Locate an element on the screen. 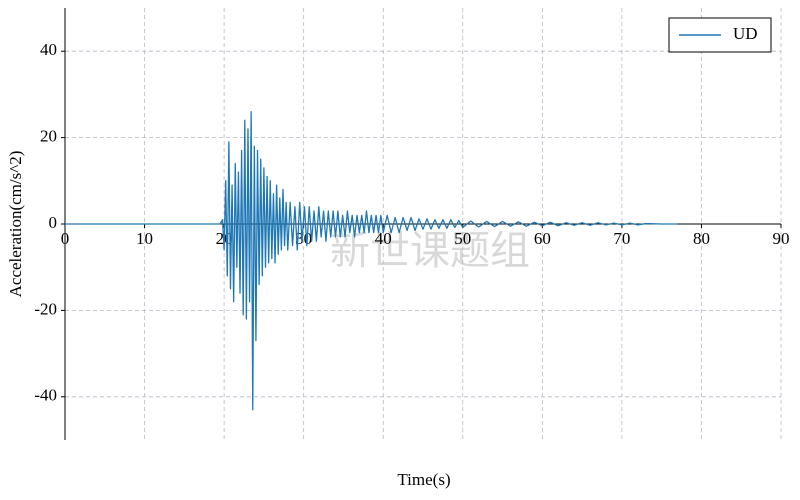  y-tick-label: 40 is located at coordinates (48, 49).